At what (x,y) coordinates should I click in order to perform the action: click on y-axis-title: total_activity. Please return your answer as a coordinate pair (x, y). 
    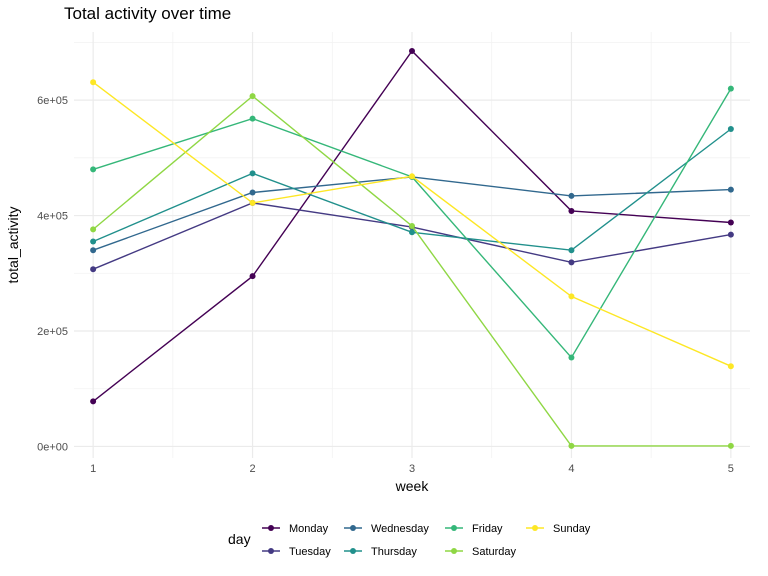
    Looking at the image, I should click on (13, 244).